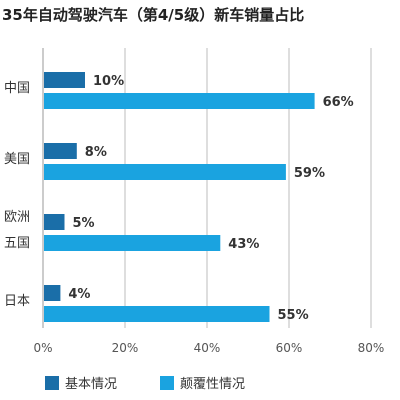 This screenshot has height=400, width=400. I want to click on category-label: 五国, so click(17, 243).